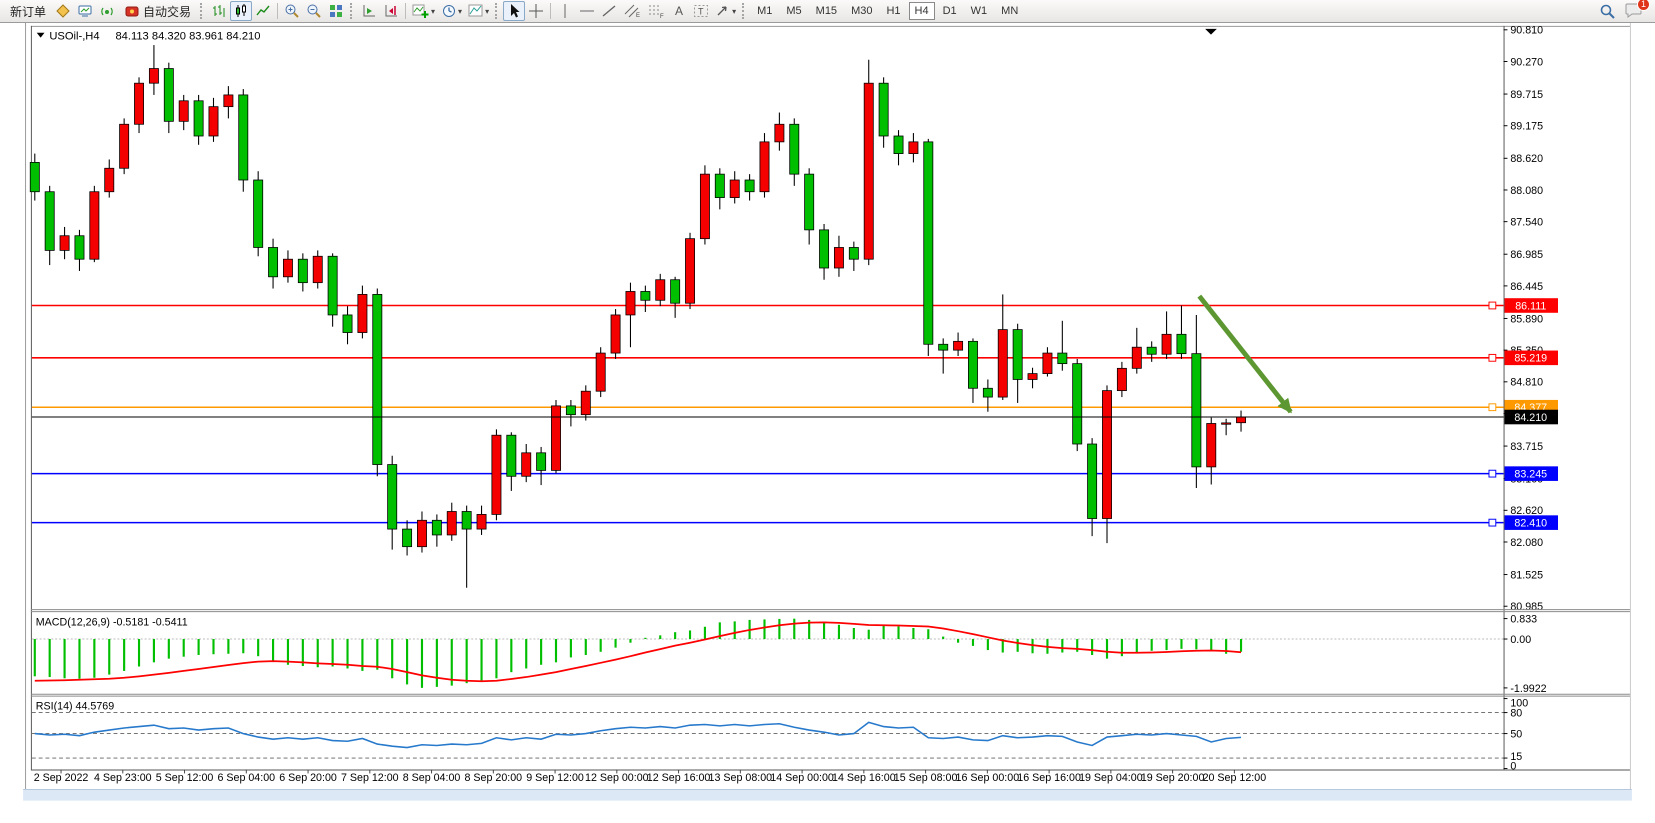 The image size is (1655, 823). What do you see at coordinates (765, 11) in the screenshot?
I see `tab-M1: M1` at bounding box center [765, 11].